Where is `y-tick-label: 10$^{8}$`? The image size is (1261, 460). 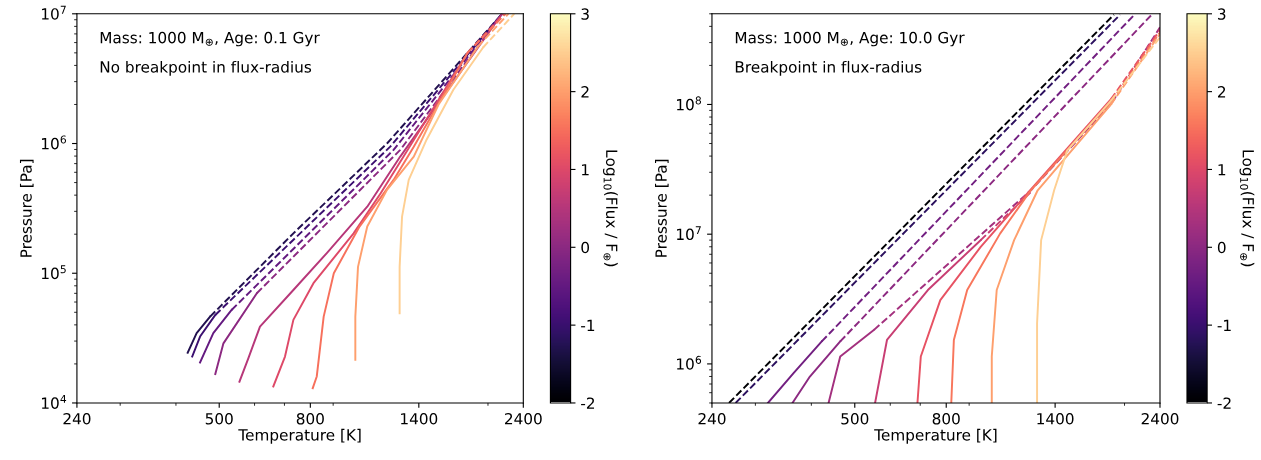
y-tick-label: 10$^{8}$ is located at coordinates (689, 103).